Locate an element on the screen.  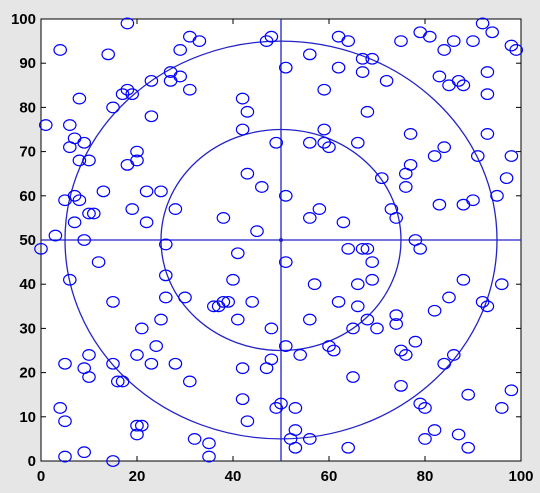
y-tick-label: 50 is located at coordinates (27, 240).